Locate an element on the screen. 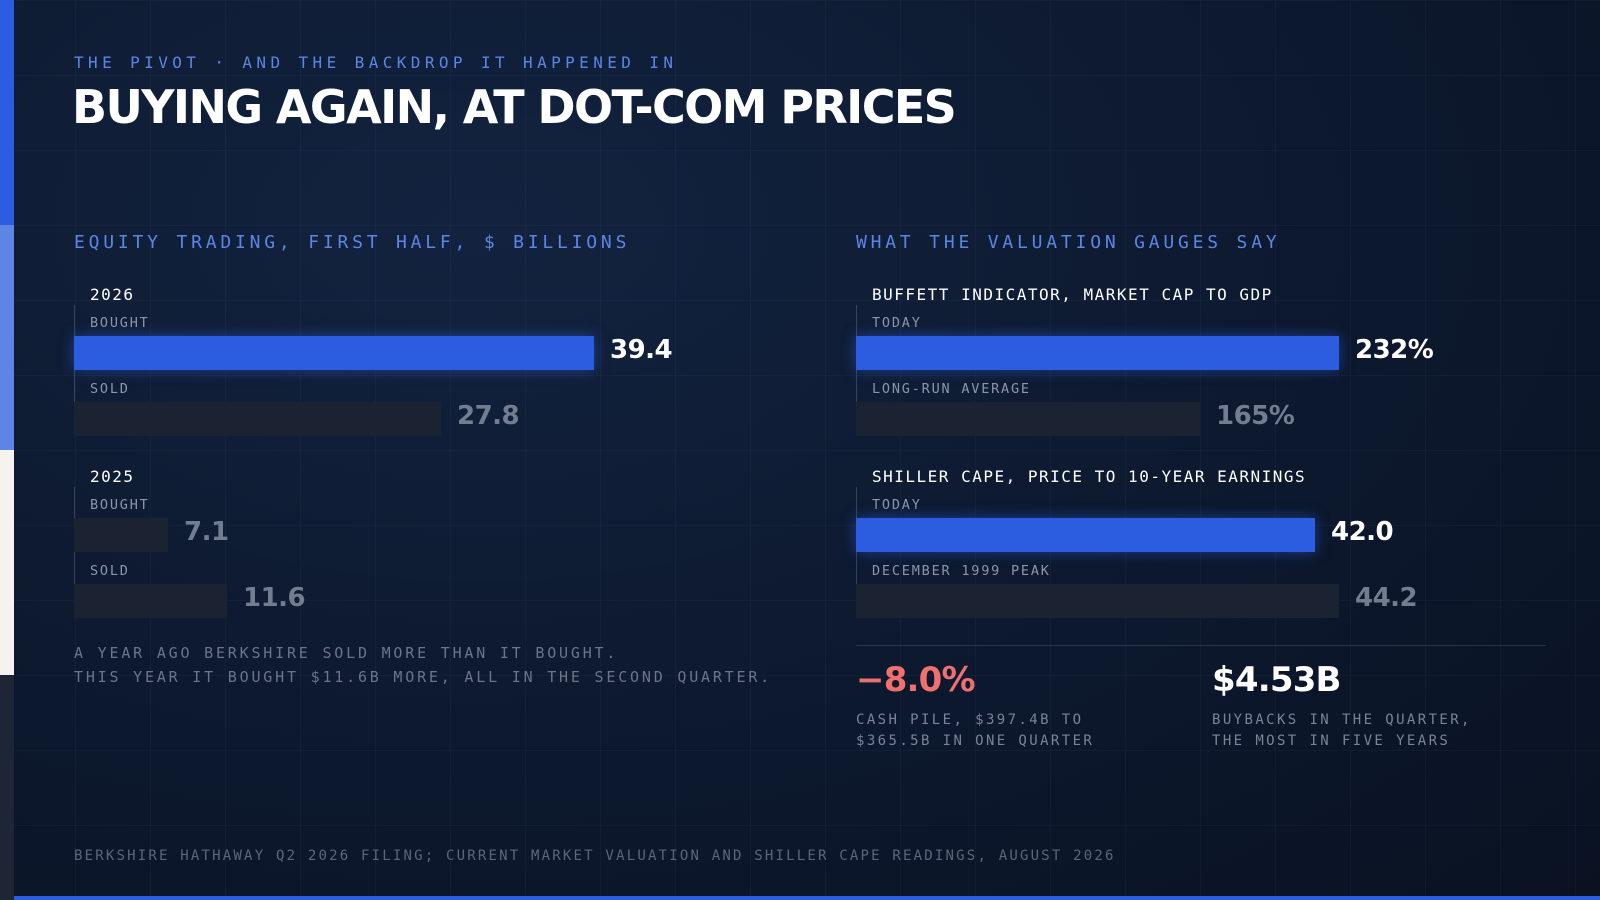 The image size is (1600, 900). cash-pile-caption-line-2: $365.5B IN ONE QUARTER is located at coordinates (975, 741).